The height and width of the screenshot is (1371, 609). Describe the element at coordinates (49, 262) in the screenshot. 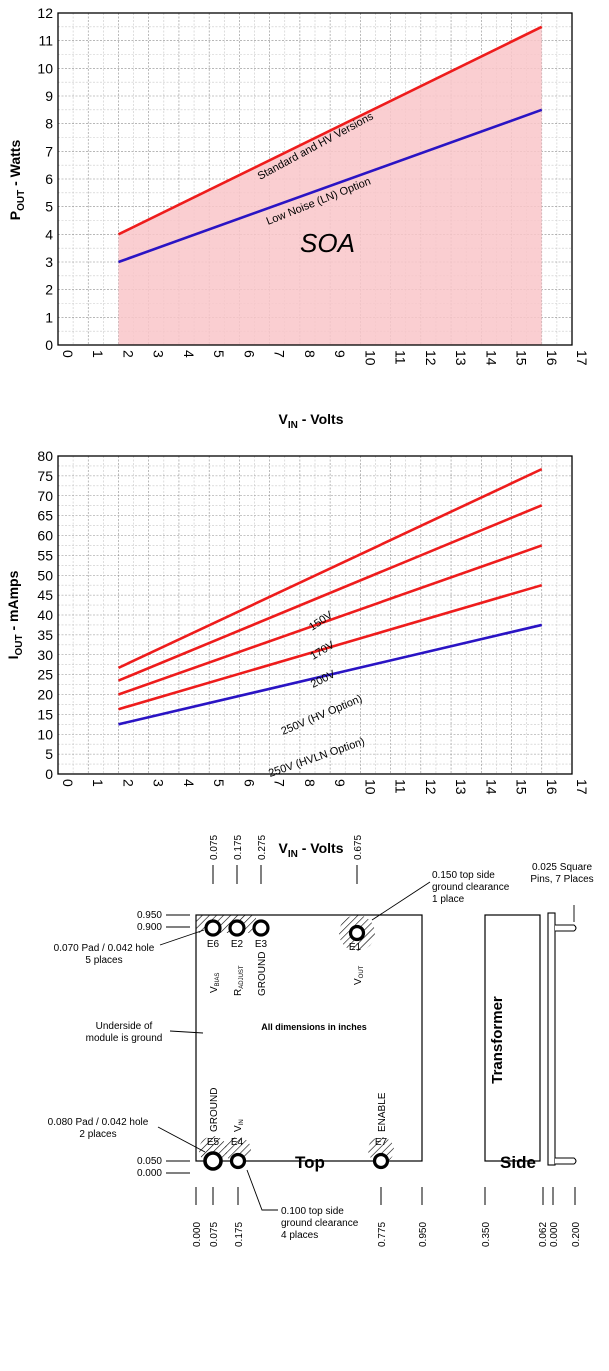

I see `y-tick-label: 3` at that location.